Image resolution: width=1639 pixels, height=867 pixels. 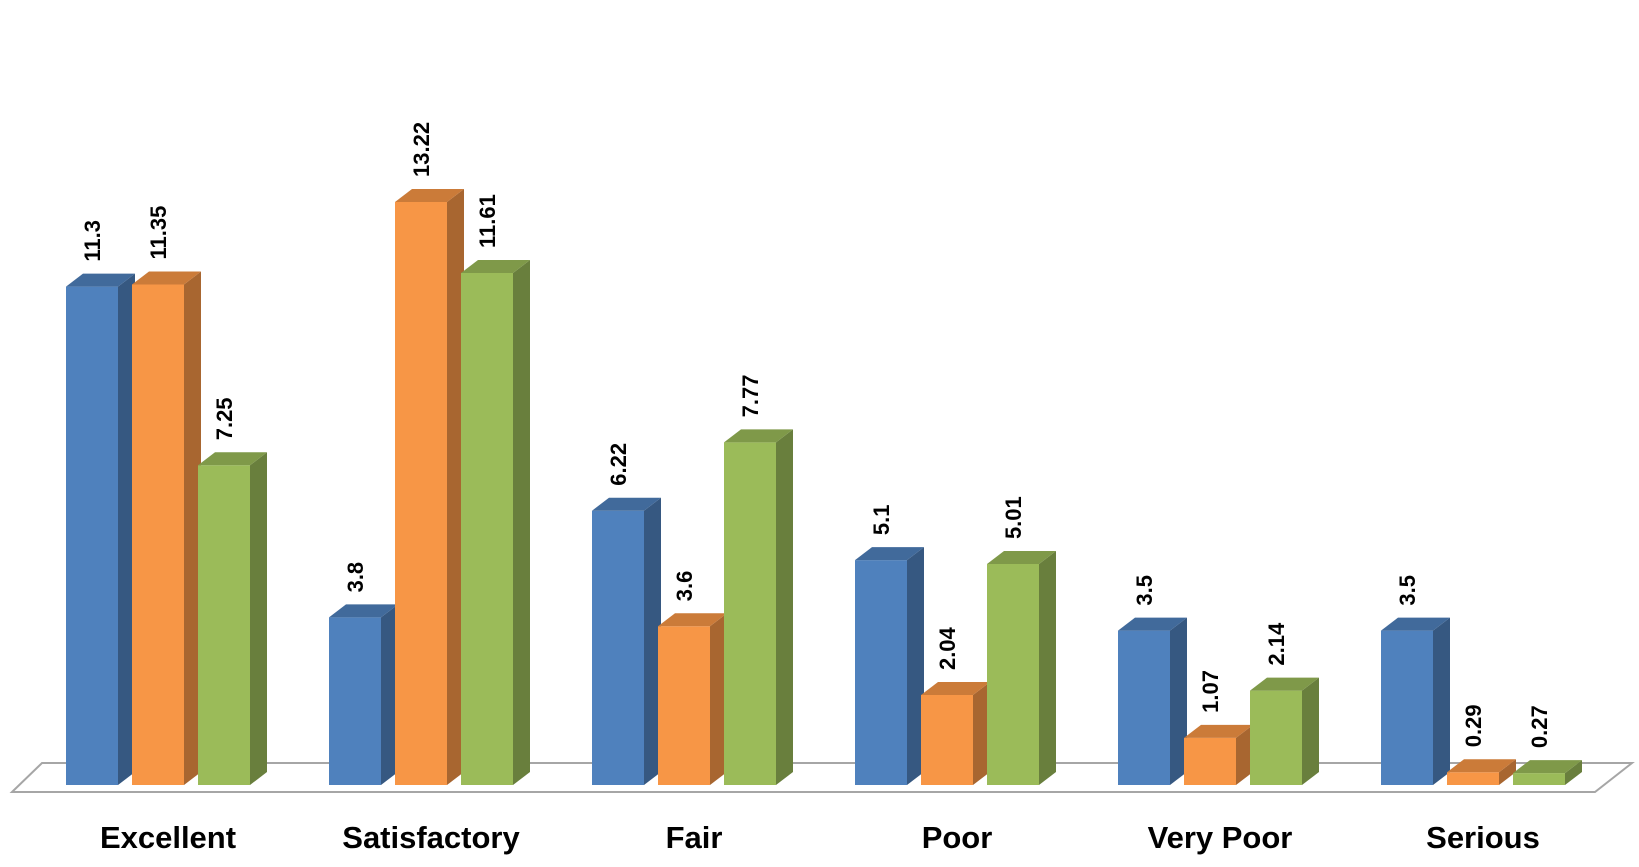 What do you see at coordinates (947, 648) in the screenshot?
I see `value-label: 2.04` at bounding box center [947, 648].